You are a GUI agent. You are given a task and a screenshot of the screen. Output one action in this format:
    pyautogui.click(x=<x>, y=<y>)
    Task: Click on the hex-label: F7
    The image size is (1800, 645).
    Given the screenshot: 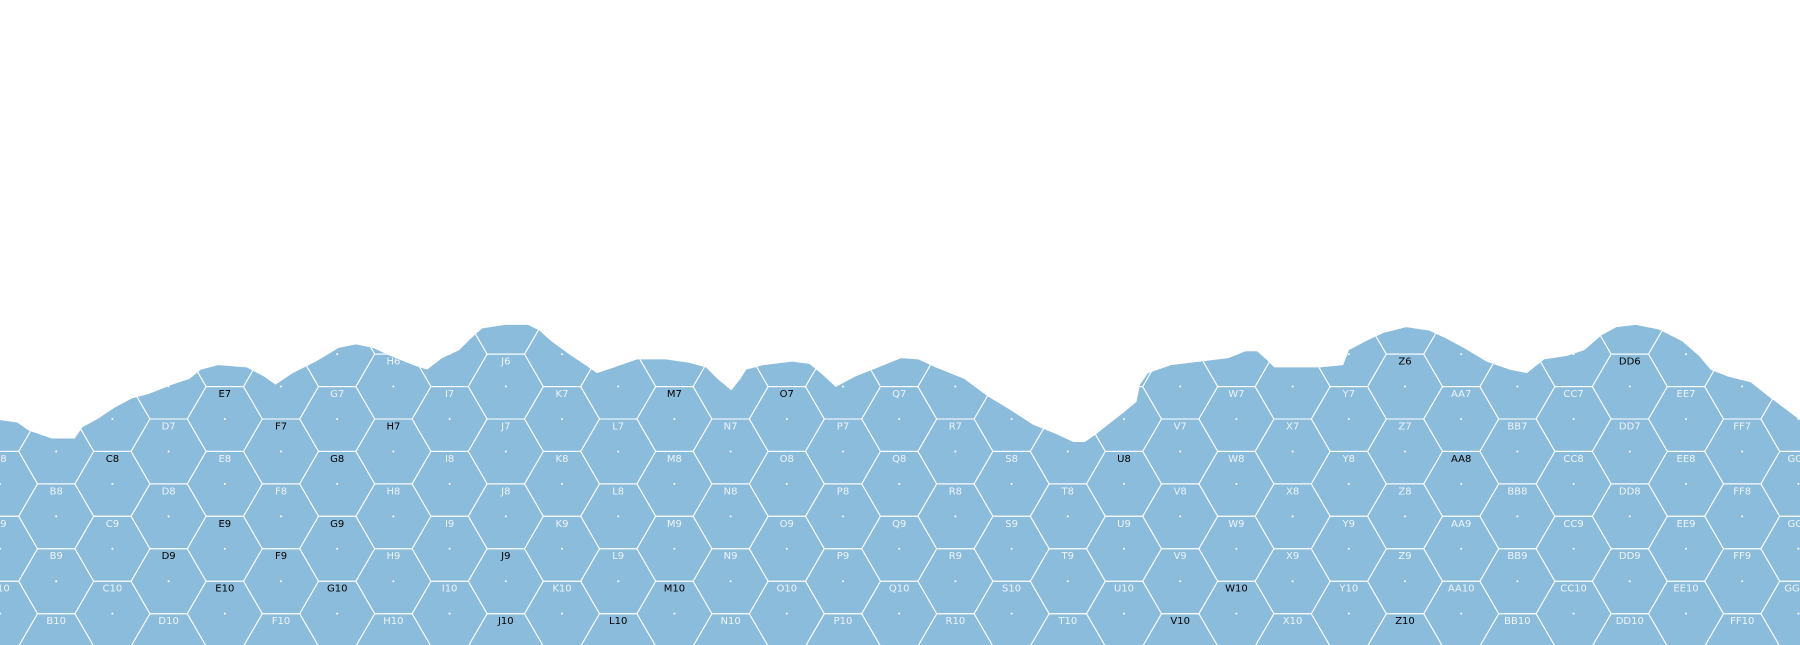 What is the action you would take?
    pyautogui.click(x=281, y=426)
    